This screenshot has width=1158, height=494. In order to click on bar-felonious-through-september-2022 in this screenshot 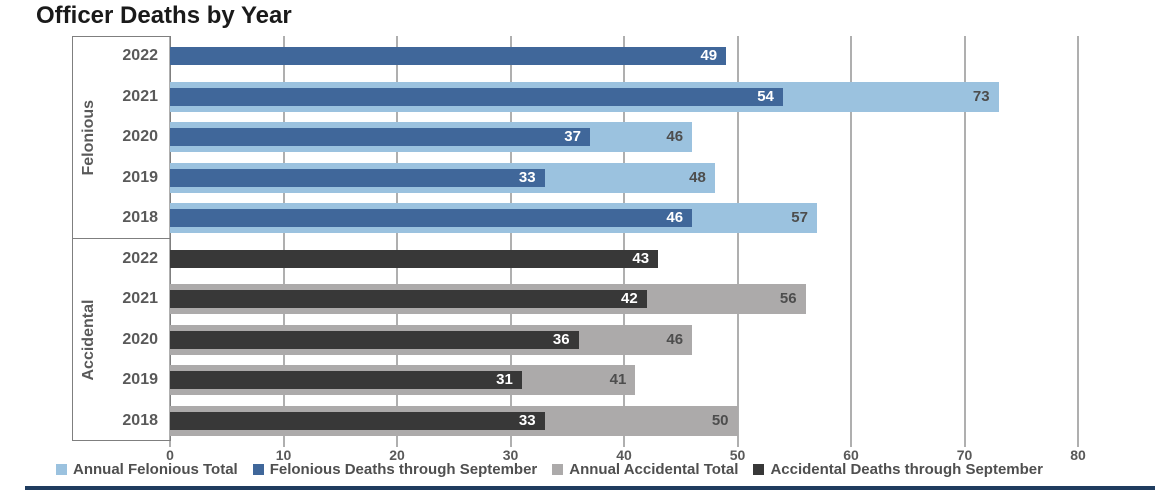, I will do `click(448, 56)`.